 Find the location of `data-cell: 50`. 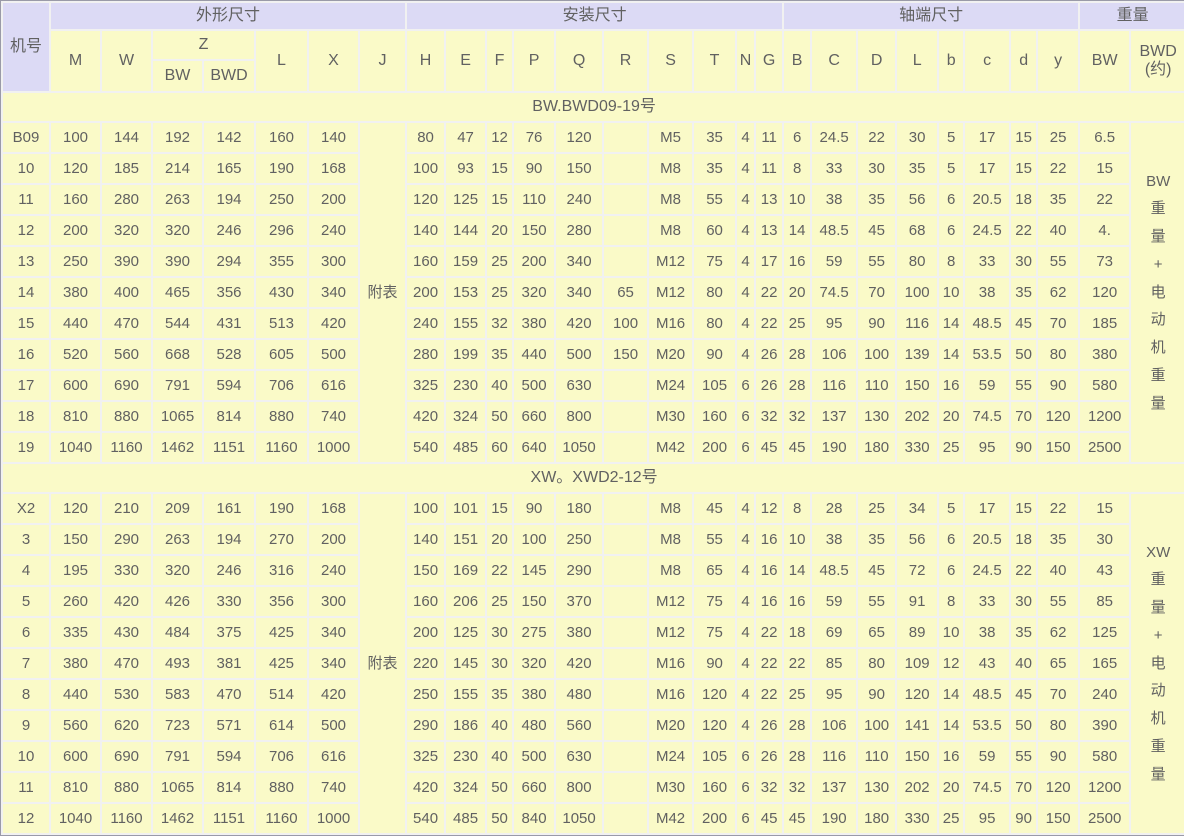

data-cell: 50 is located at coordinates (1024, 354).